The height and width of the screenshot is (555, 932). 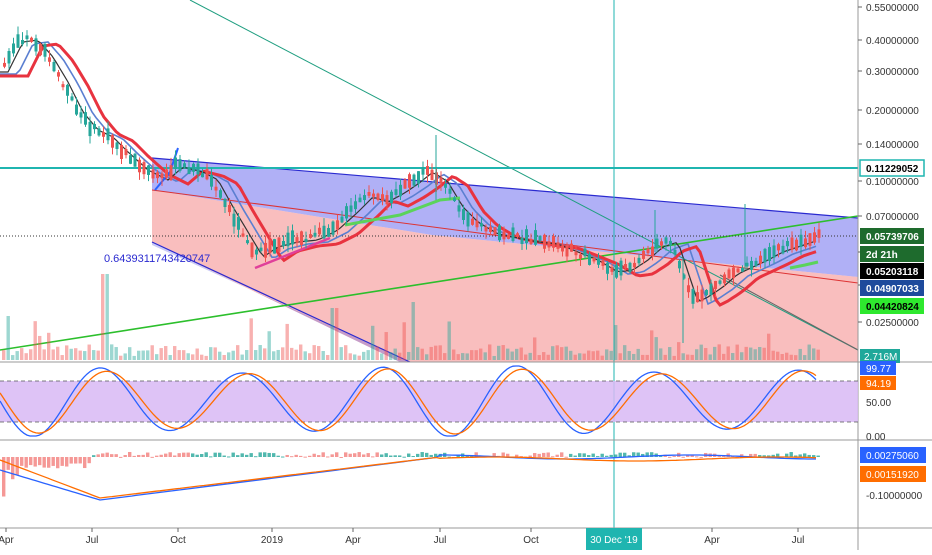 I want to click on stoch-band, so click(x=429, y=401).